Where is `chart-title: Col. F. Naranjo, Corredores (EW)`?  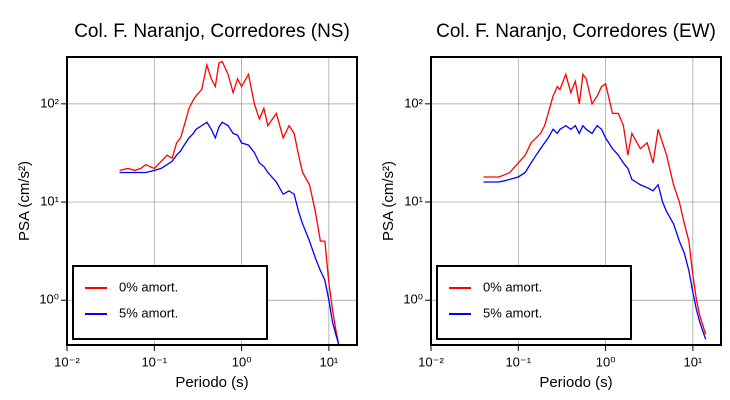 chart-title: Col. F. Naranjo, Corredores (EW) is located at coordinates (576, 31).